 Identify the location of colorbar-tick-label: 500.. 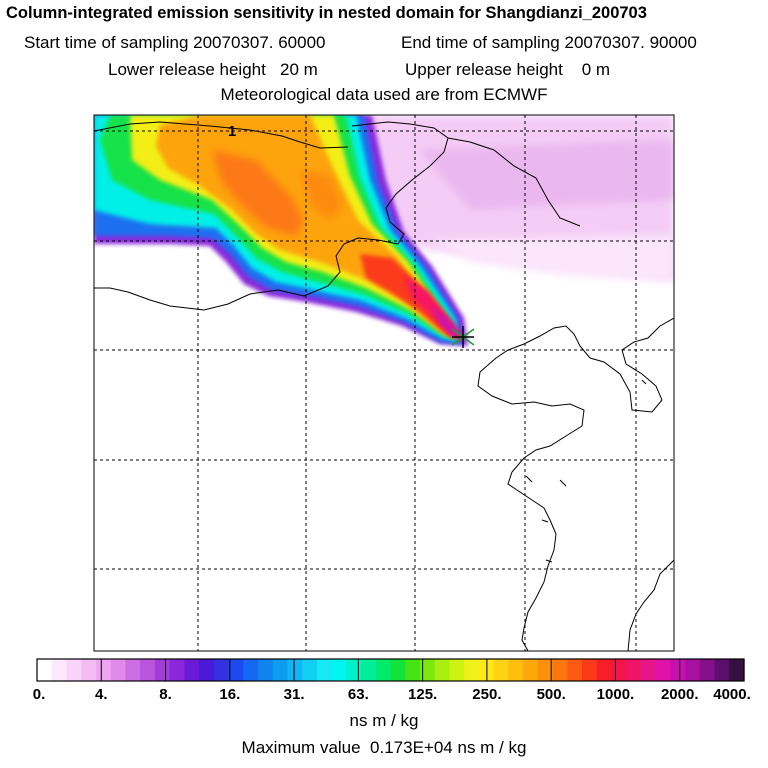
(551, 694).